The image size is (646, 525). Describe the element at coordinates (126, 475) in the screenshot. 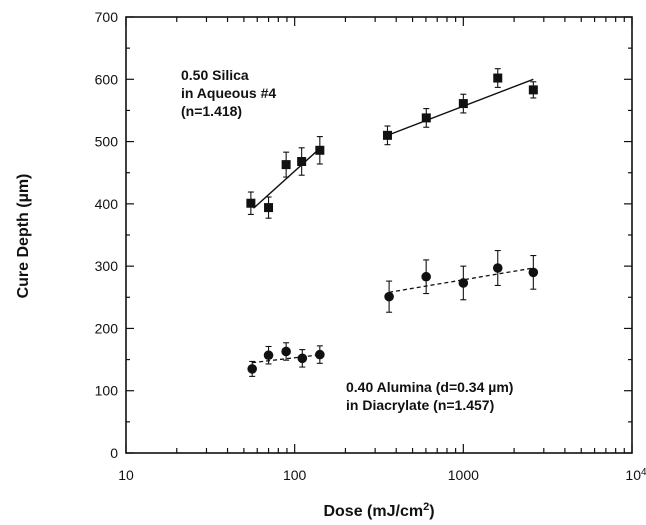

I see `x-tick-label: 10` at that location.